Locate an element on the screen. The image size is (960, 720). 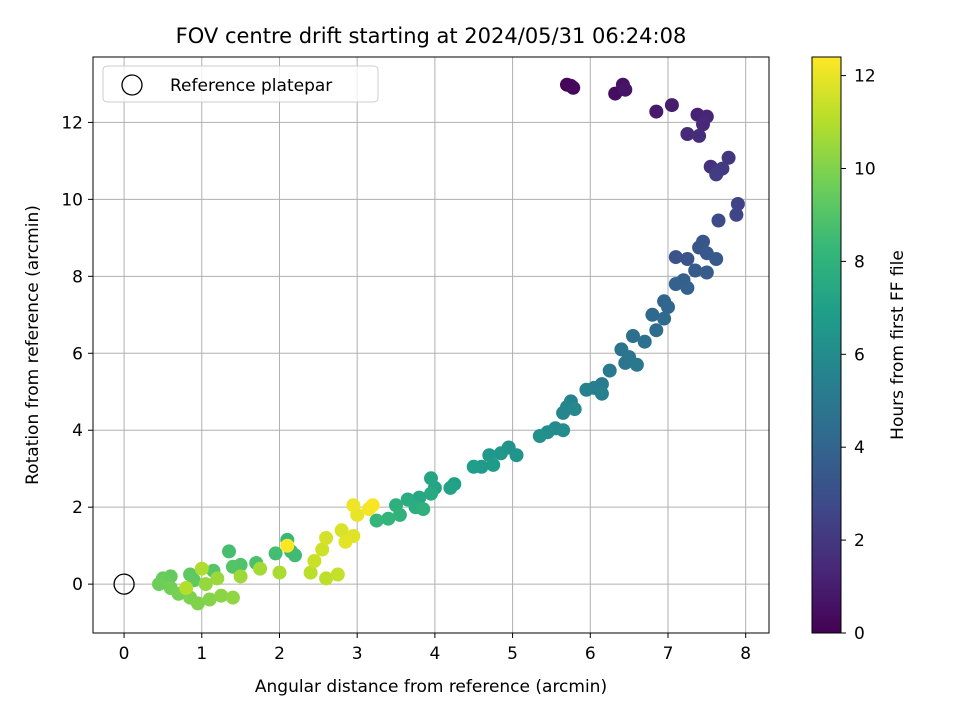
legend-entry-reference: Reference platepar is located at coordinates (251, 86).